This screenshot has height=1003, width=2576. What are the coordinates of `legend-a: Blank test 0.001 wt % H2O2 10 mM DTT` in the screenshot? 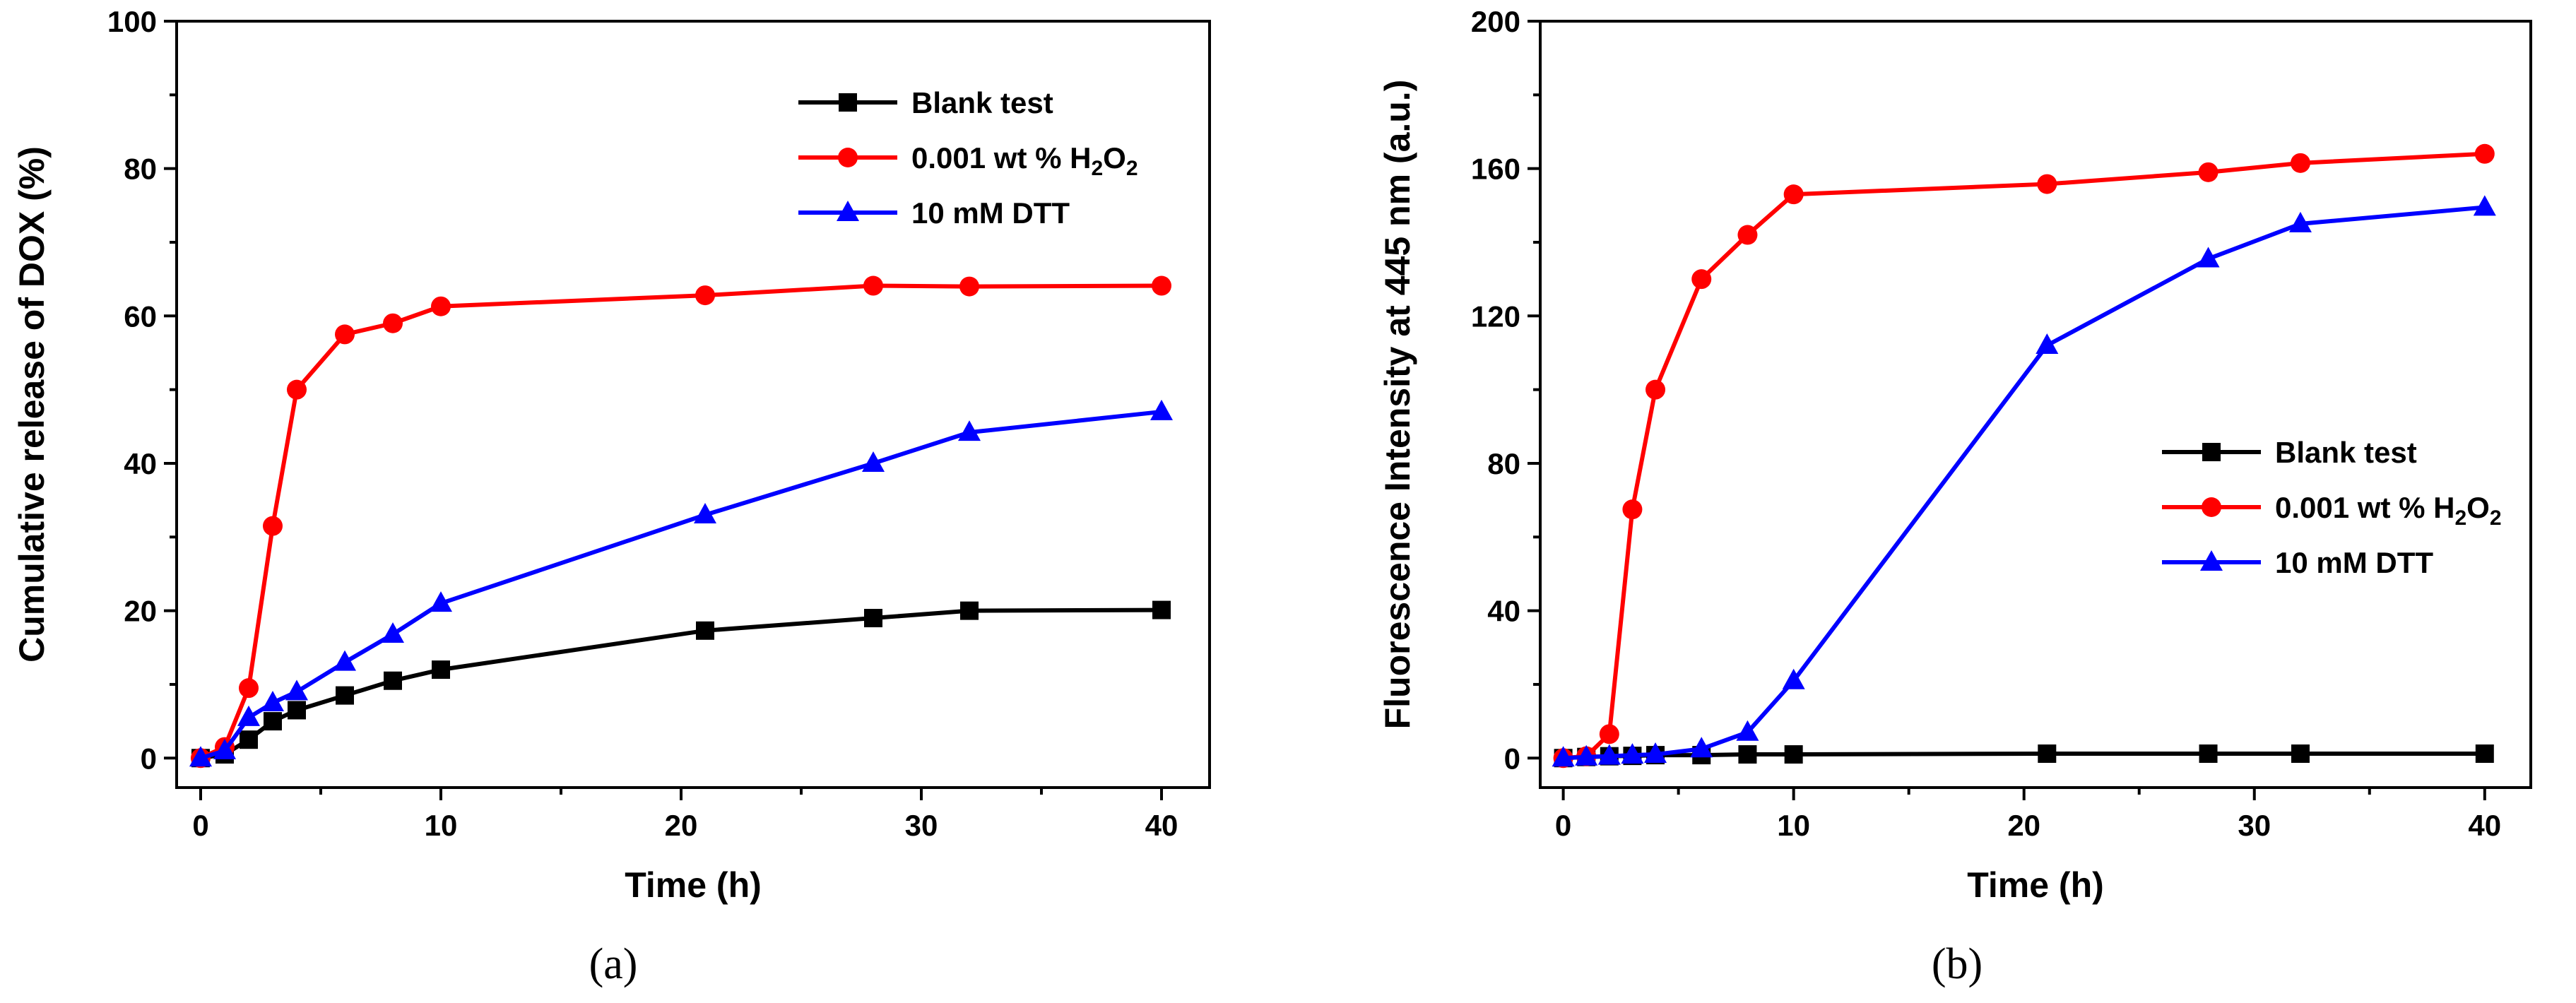 It's located at (968, 158).